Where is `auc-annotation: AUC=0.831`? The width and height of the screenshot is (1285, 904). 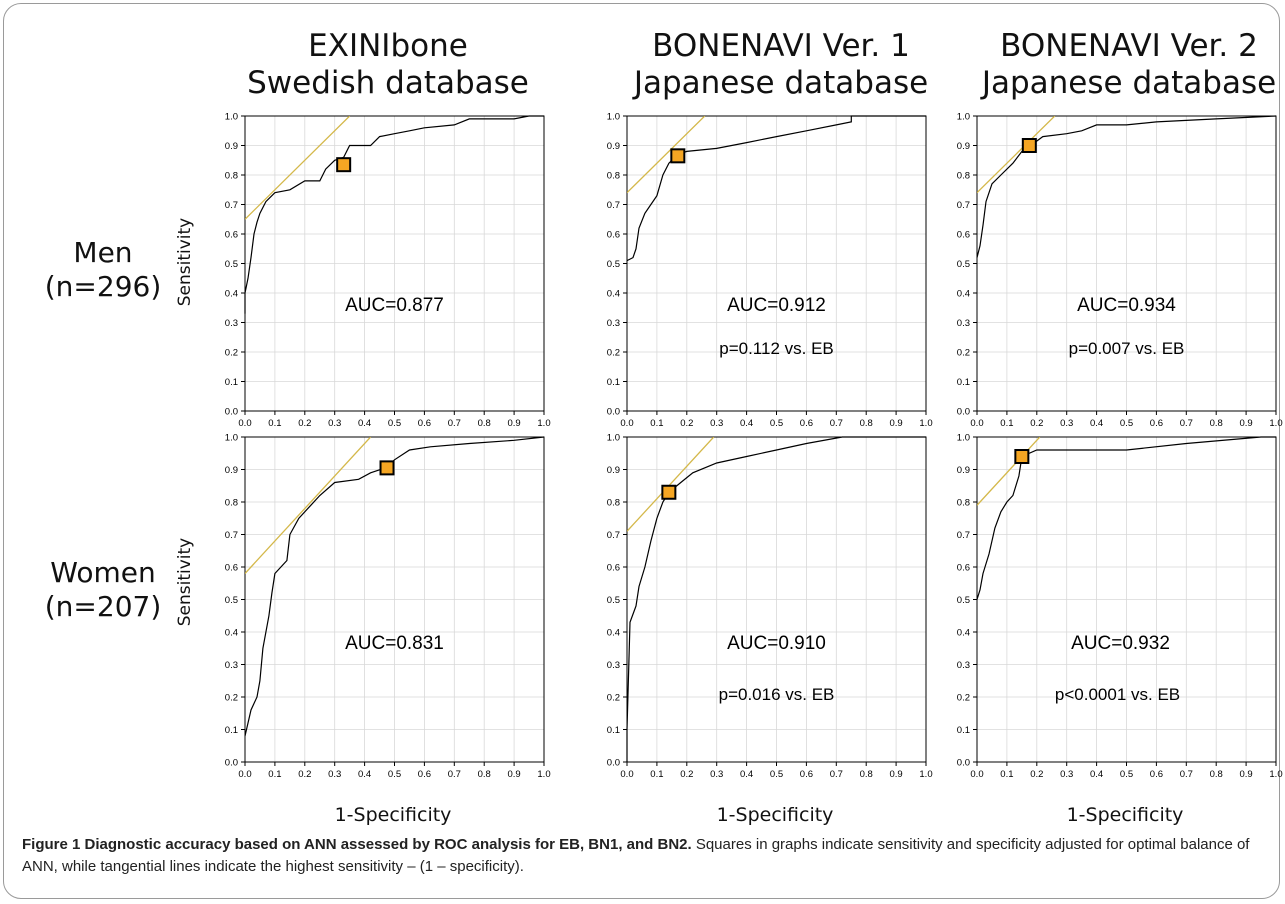 auc-annotation: AUC=0.831 is located at coordinates (394, 643).